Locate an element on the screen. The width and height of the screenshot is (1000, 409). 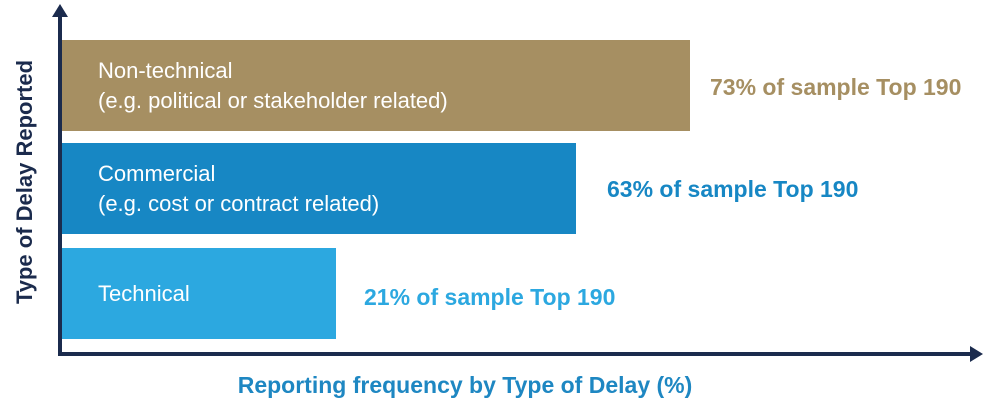
y-axis-line is located at coordinates (60, 186).